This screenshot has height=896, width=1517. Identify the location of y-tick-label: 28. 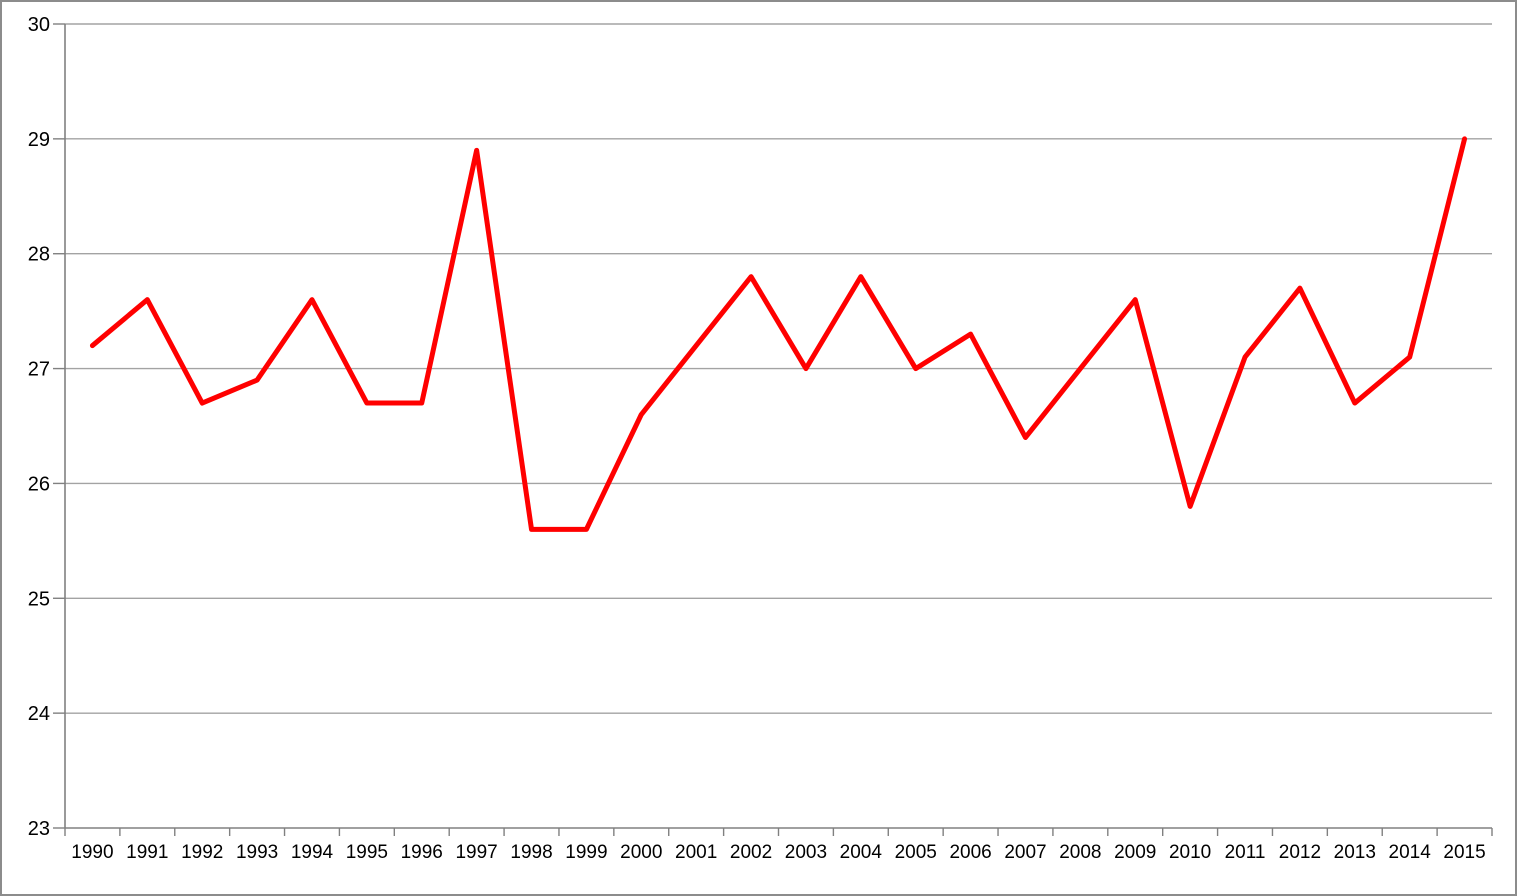
(39, 255).